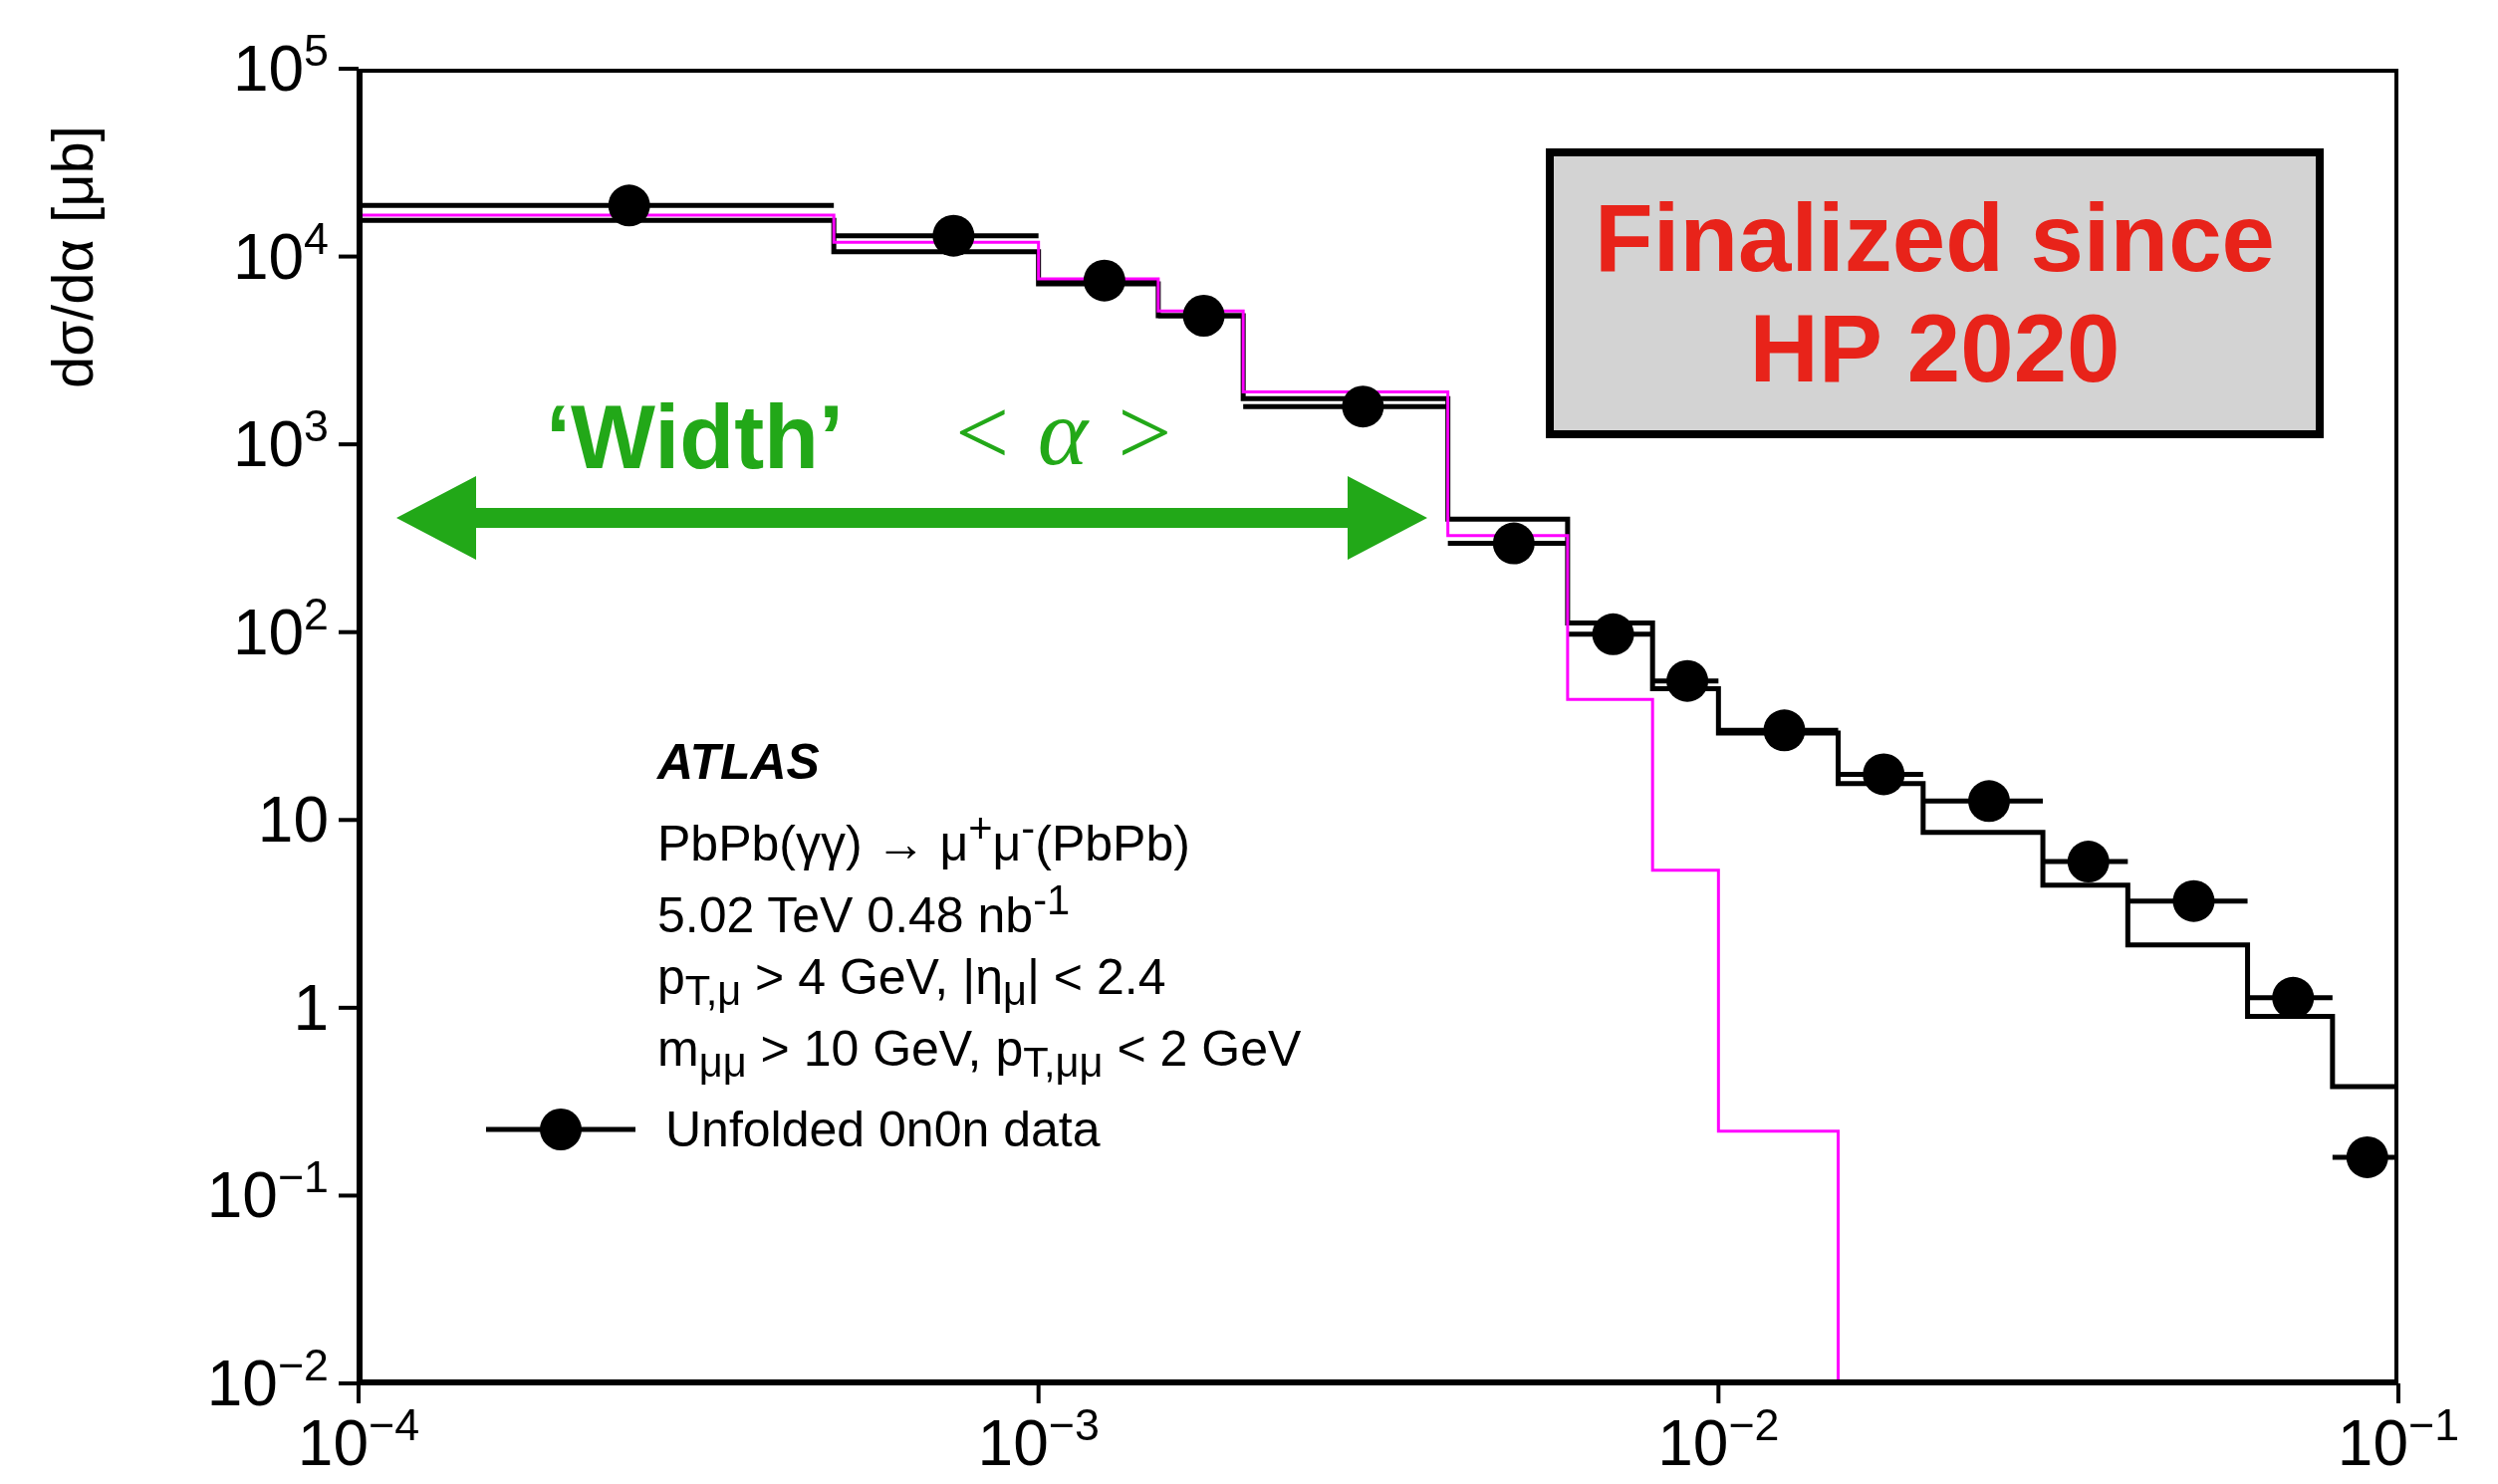 The width and height of the screenshot is (2498, 1484). I want to click on annotation: ‘Width’, so click(695, 437).